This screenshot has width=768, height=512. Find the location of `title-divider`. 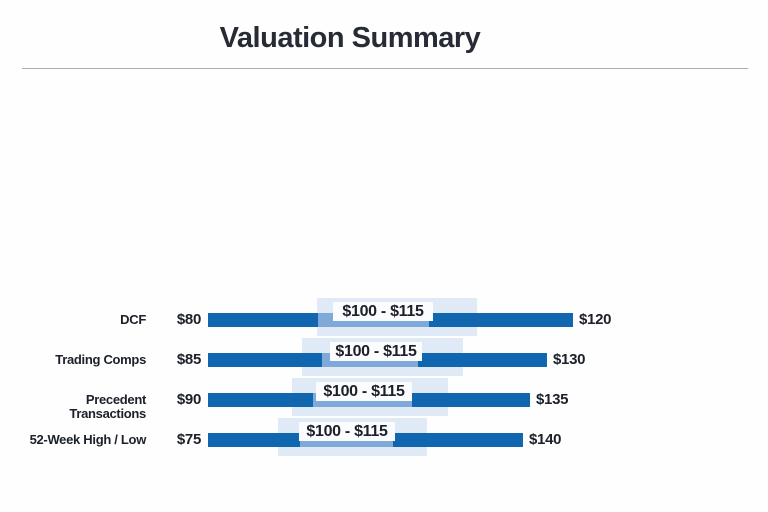

title-divider is located at coordinates (385, 68).